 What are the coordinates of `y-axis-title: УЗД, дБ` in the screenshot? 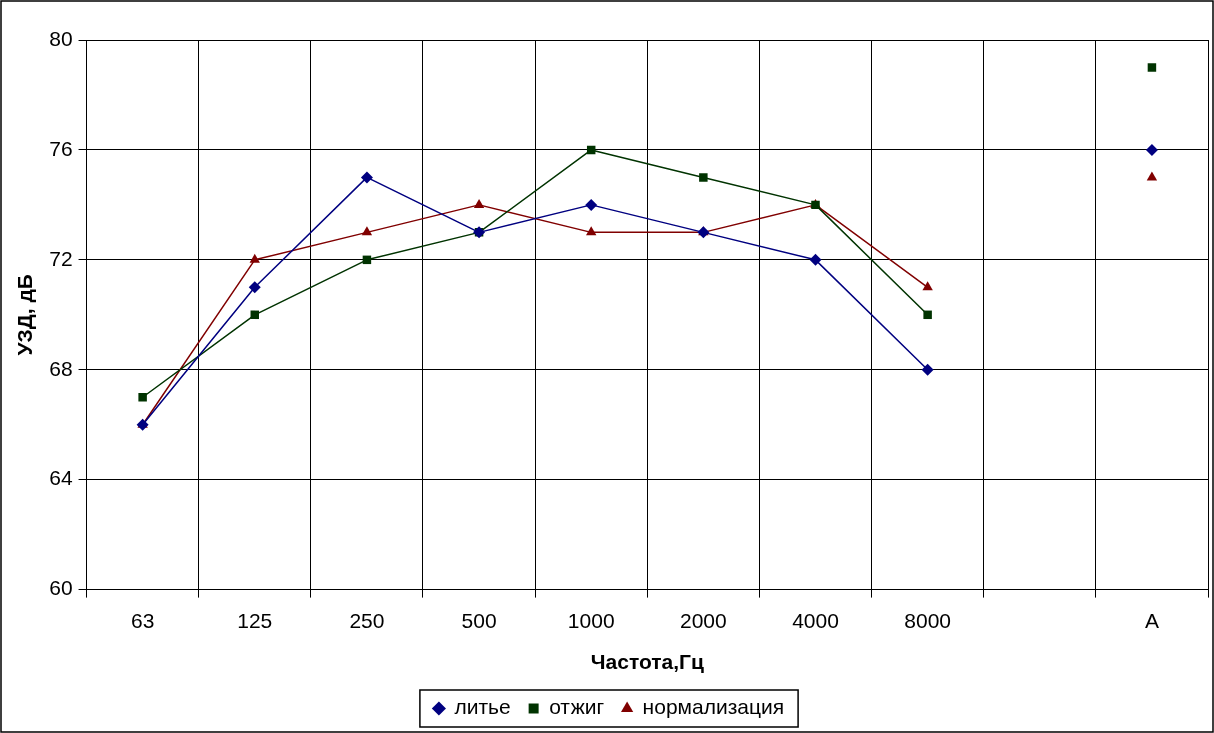 It's located at (25, 315).